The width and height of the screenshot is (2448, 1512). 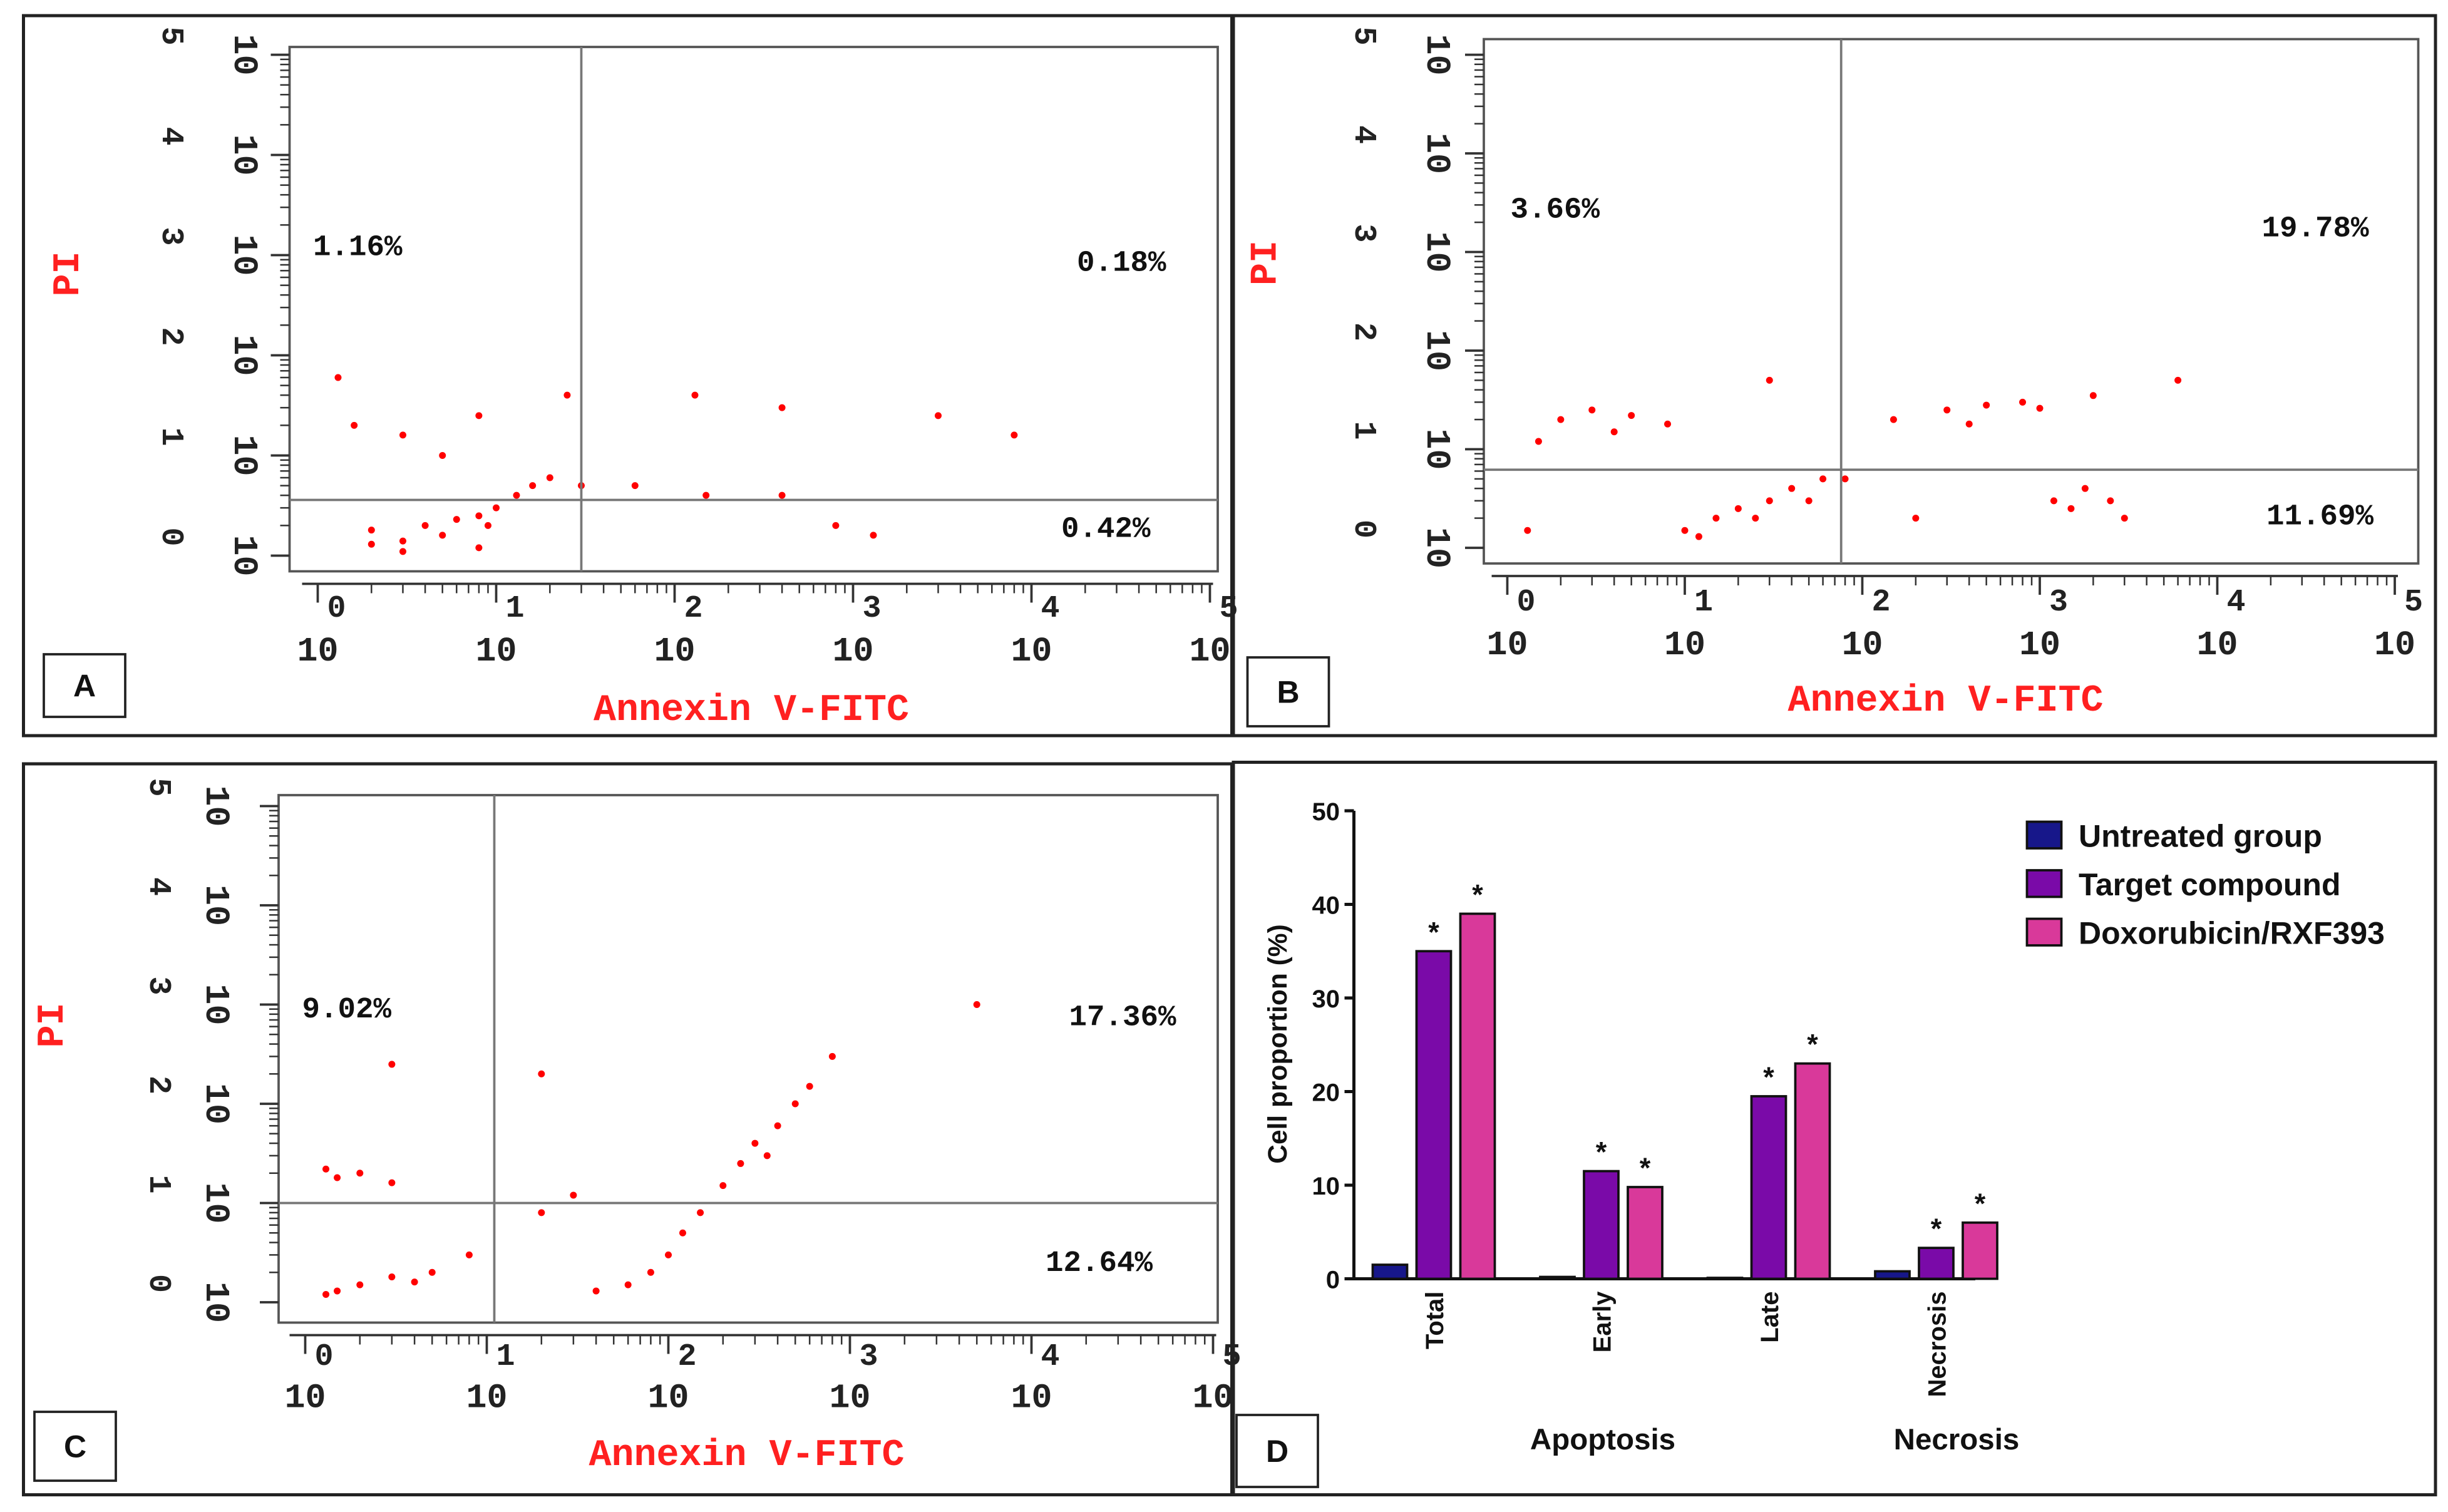 I want to click on x-tick-label: Late, so click(x=1770, y=1318).